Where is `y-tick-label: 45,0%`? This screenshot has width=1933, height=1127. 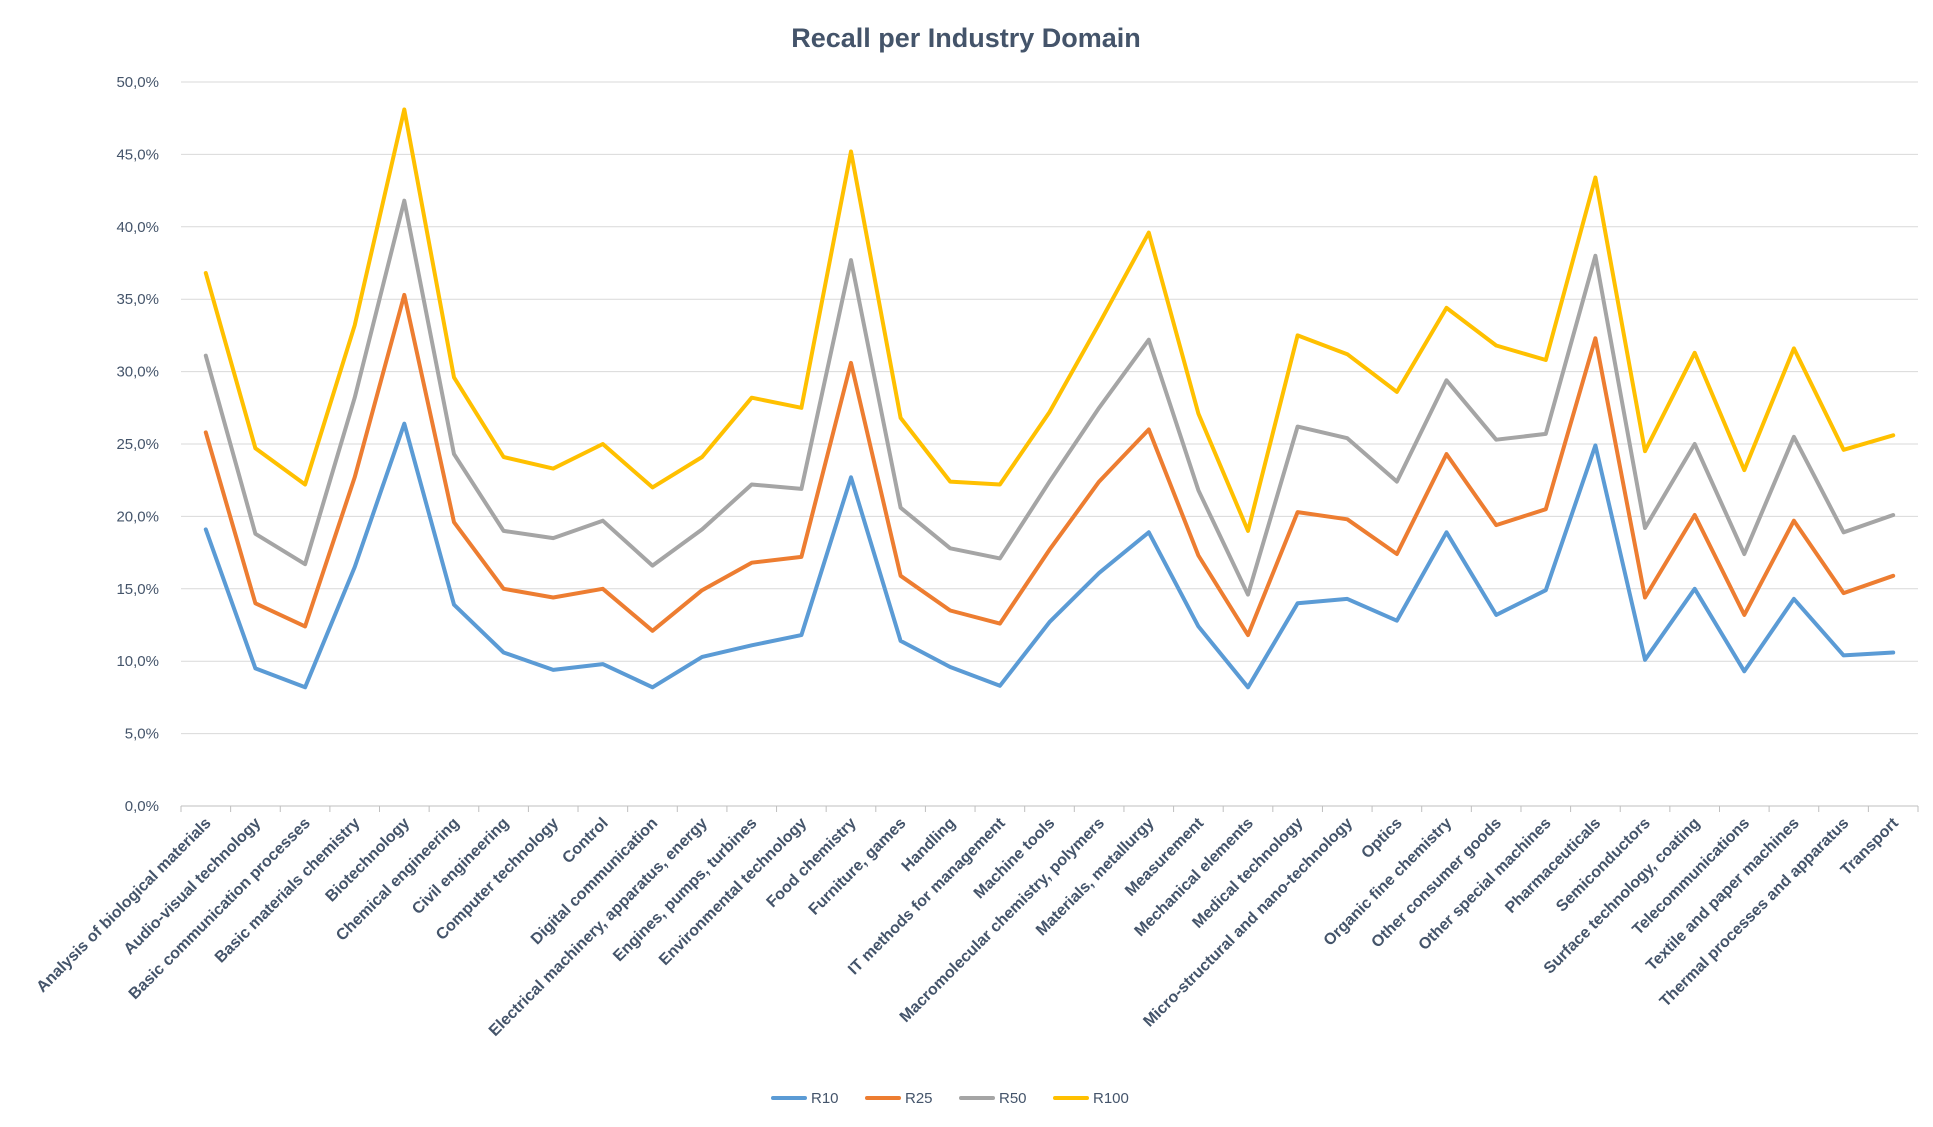
y-tick-label: 45,0% is located at coordinates (137, 154).